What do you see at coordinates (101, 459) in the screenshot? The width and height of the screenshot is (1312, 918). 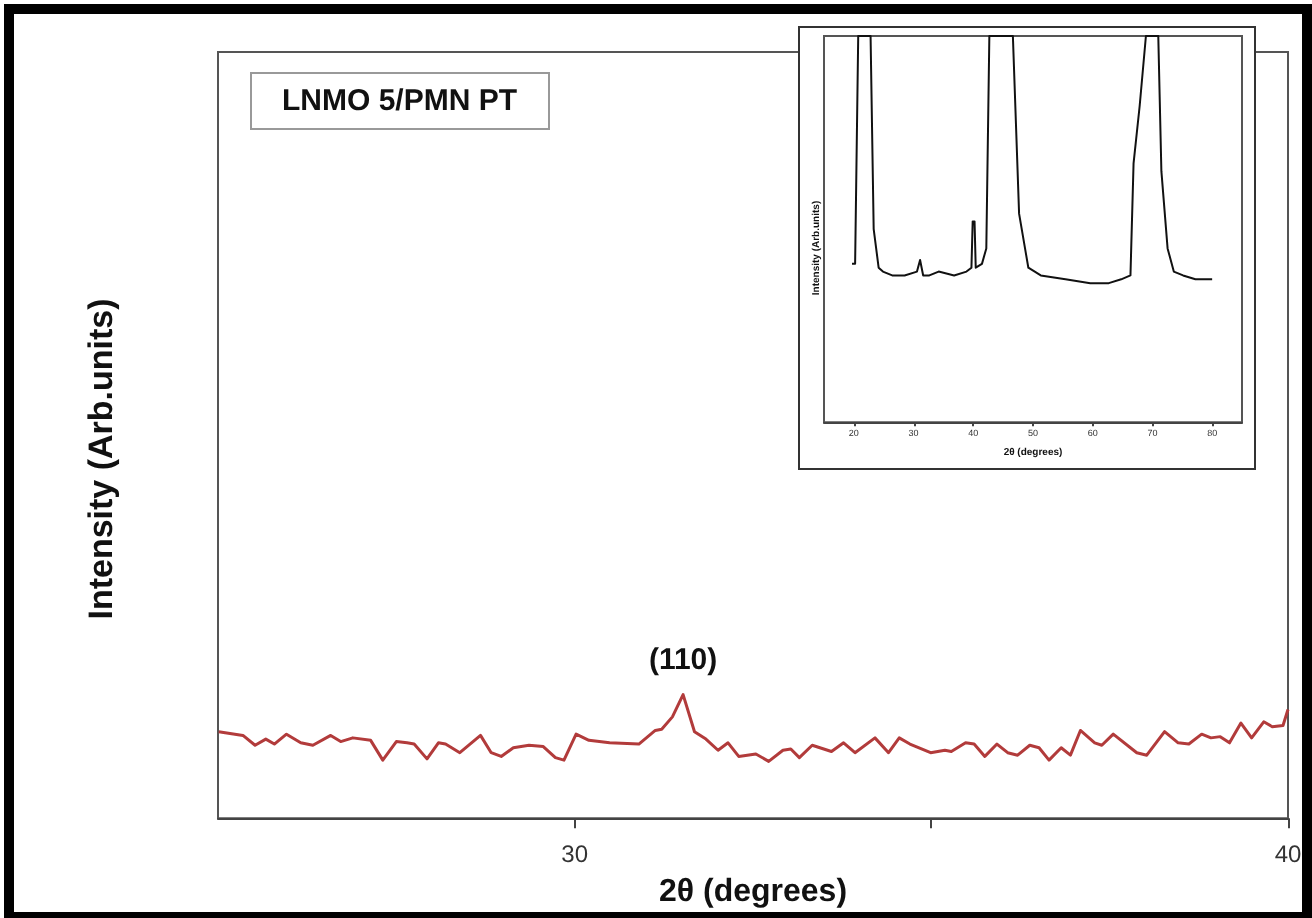 I see `y-axis-title: Intensity (Arb.units)` at bounding box center [101, 459].